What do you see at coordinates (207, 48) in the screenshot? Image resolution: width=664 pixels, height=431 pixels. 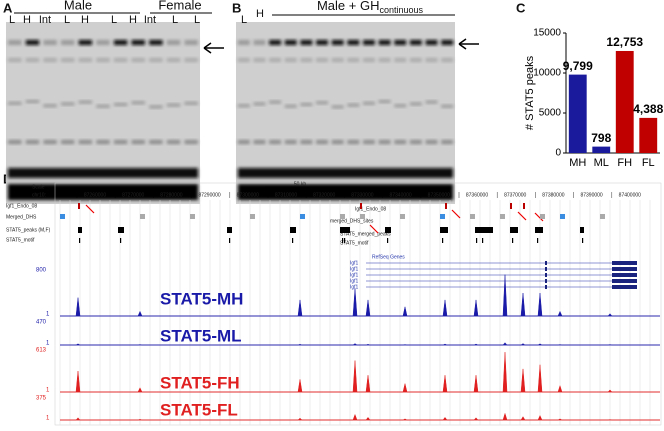 I see `arrow-head` at bounding box center [207, 48].